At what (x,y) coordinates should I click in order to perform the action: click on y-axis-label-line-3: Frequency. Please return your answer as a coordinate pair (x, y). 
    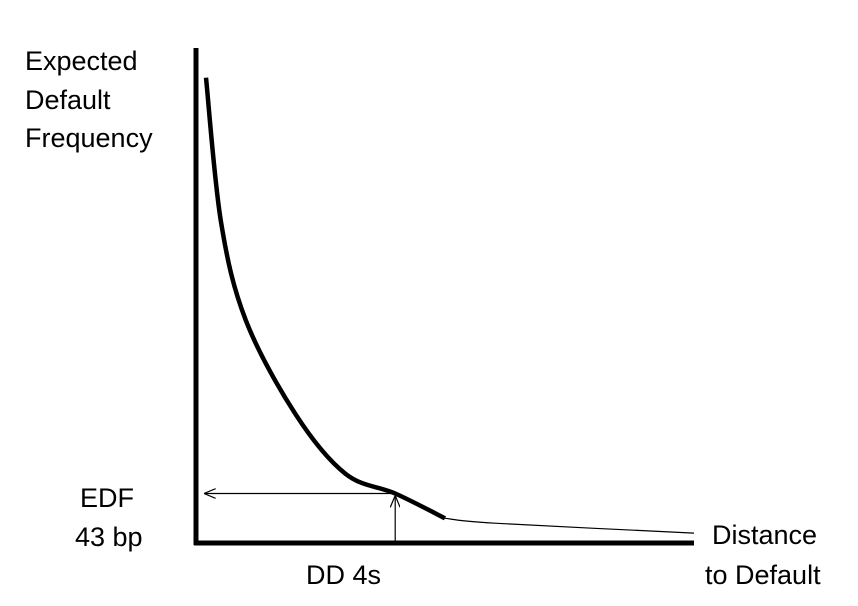
    Looking at the image, I should click on (89, 138).